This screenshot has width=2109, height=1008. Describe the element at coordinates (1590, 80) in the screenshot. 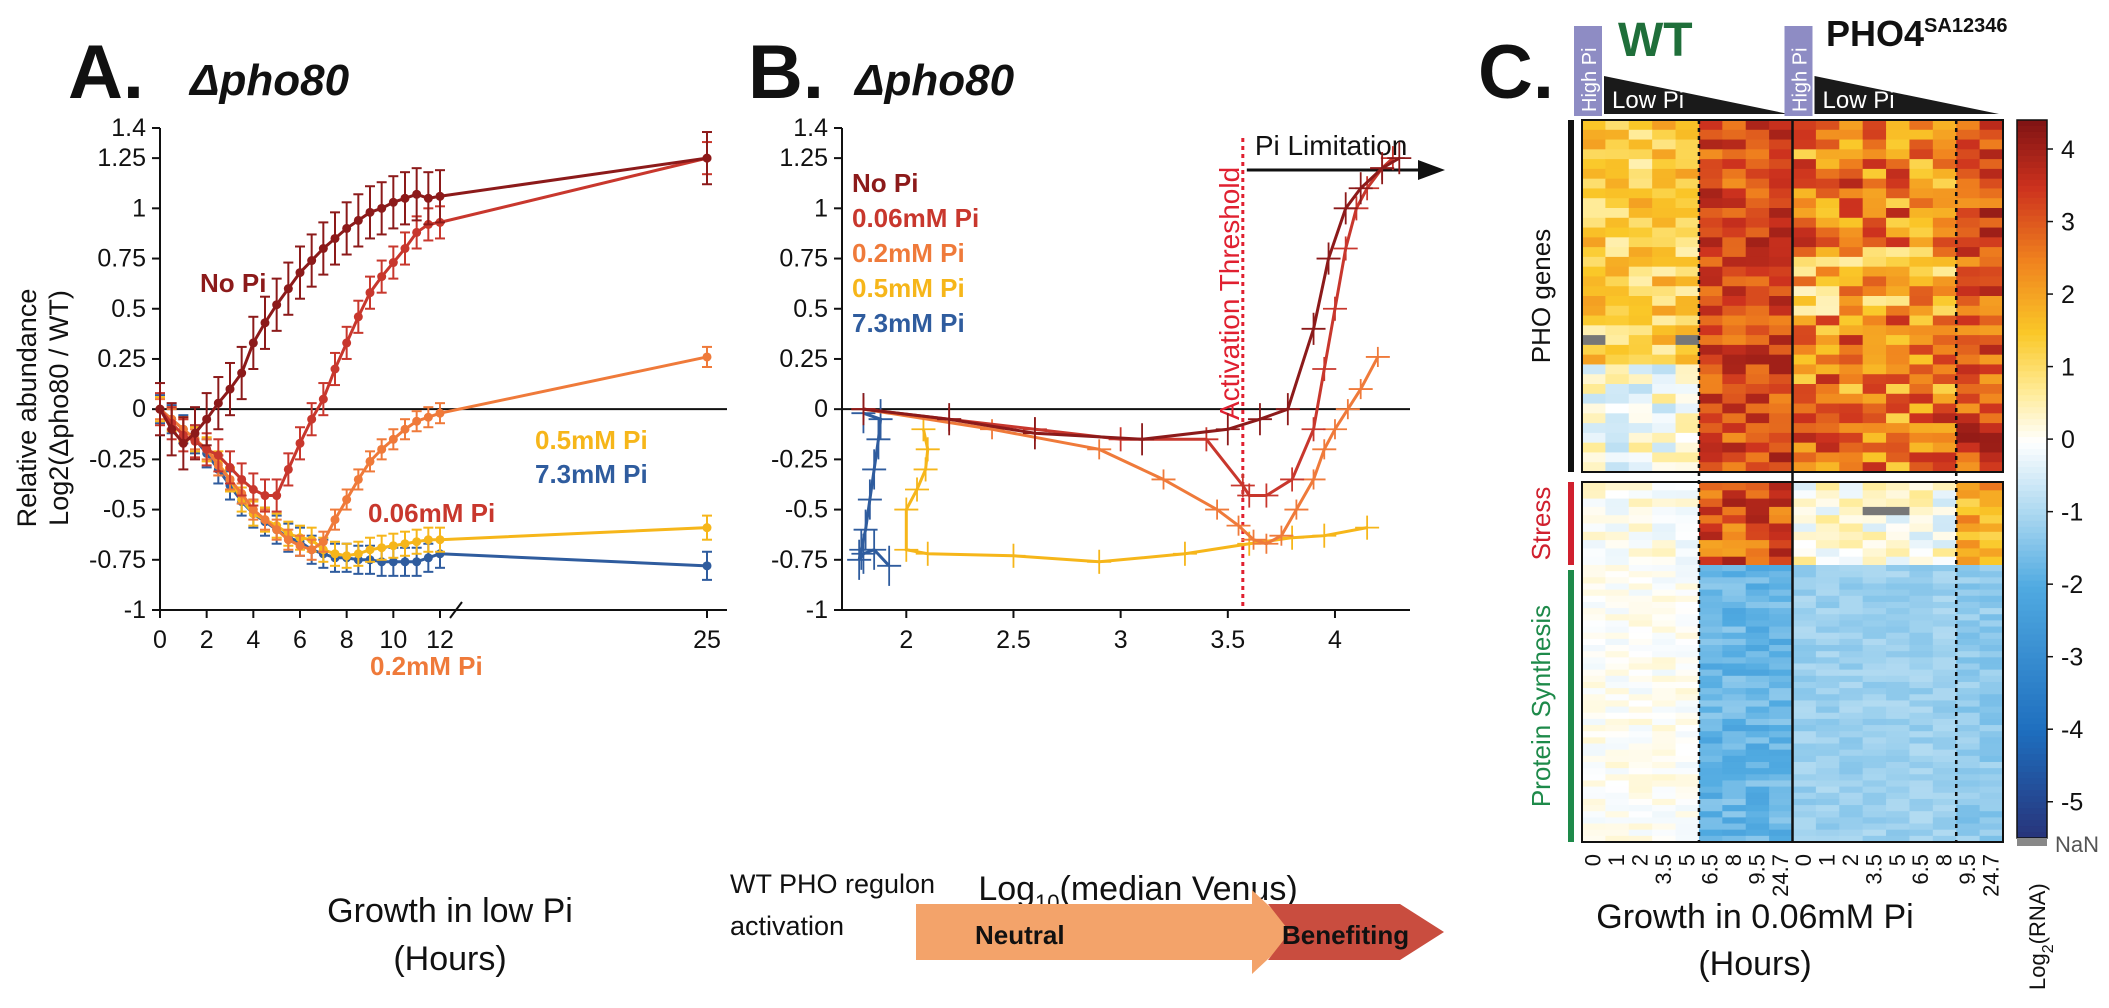

I see `high-pi-label: High Pi` at that location.